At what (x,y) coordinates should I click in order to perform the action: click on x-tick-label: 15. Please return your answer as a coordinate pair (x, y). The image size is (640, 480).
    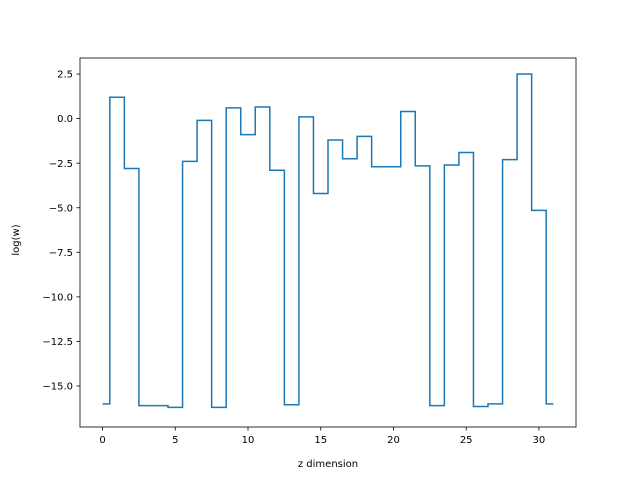
    Looking at the image, I should click on (320, 440).